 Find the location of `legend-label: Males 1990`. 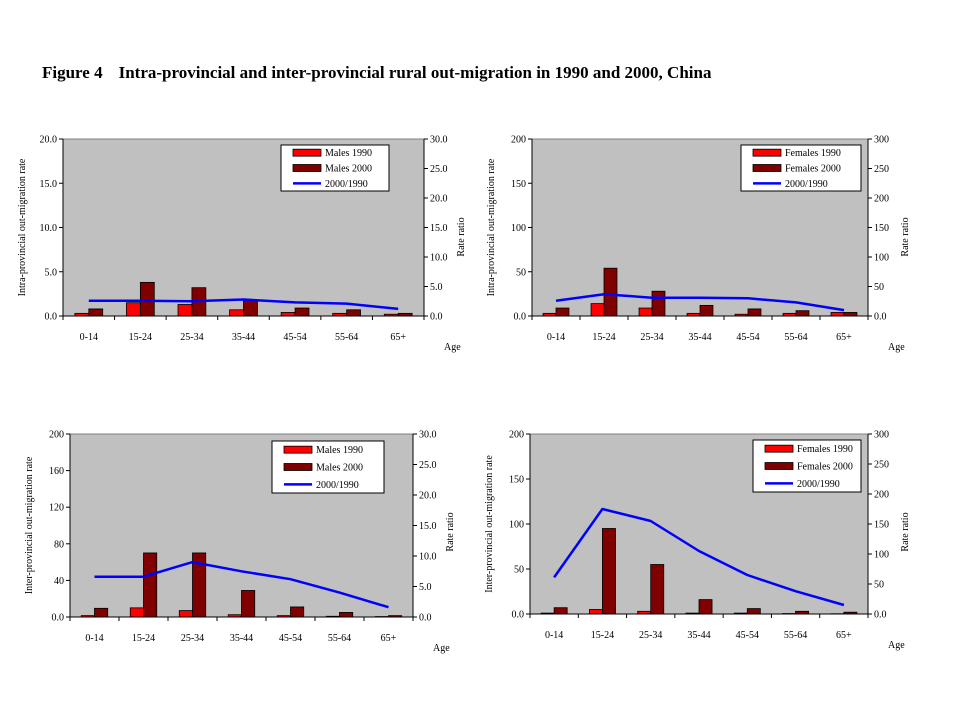

legend-label: Males 1990 is located at coordinates (339, 450).